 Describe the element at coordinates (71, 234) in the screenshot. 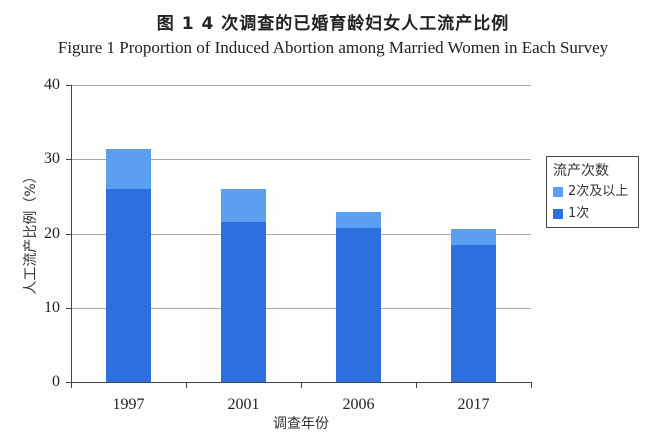

I see `y-axis-line` at that location.